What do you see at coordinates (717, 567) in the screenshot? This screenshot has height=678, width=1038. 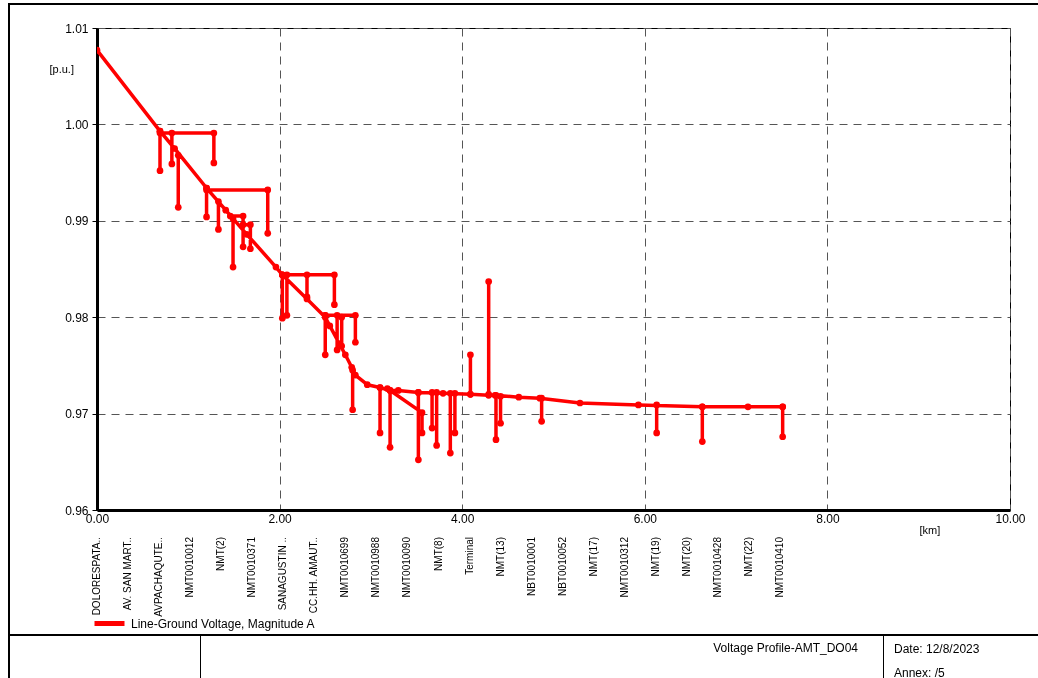 I see `text: NMT0010428` at bounding box center [717, 567].